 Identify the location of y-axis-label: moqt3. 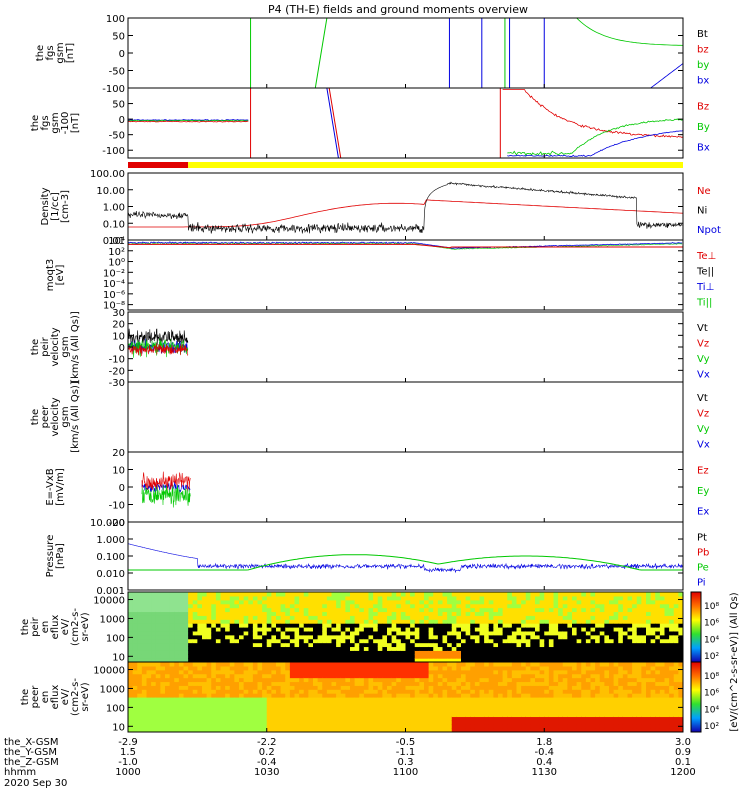
(50, 275).